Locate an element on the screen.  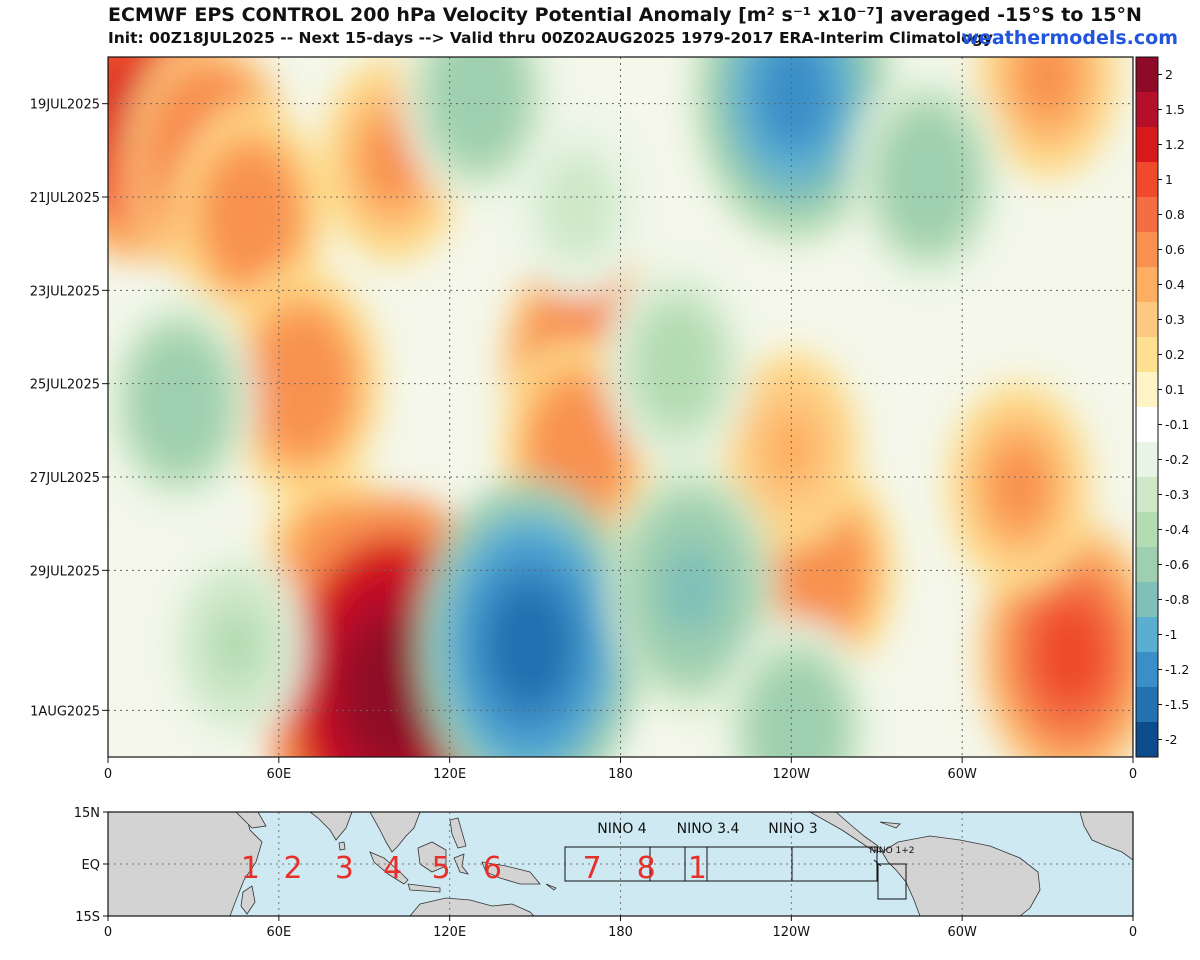
mjo-phase-label: 3 is located at coordinates (344, 868).